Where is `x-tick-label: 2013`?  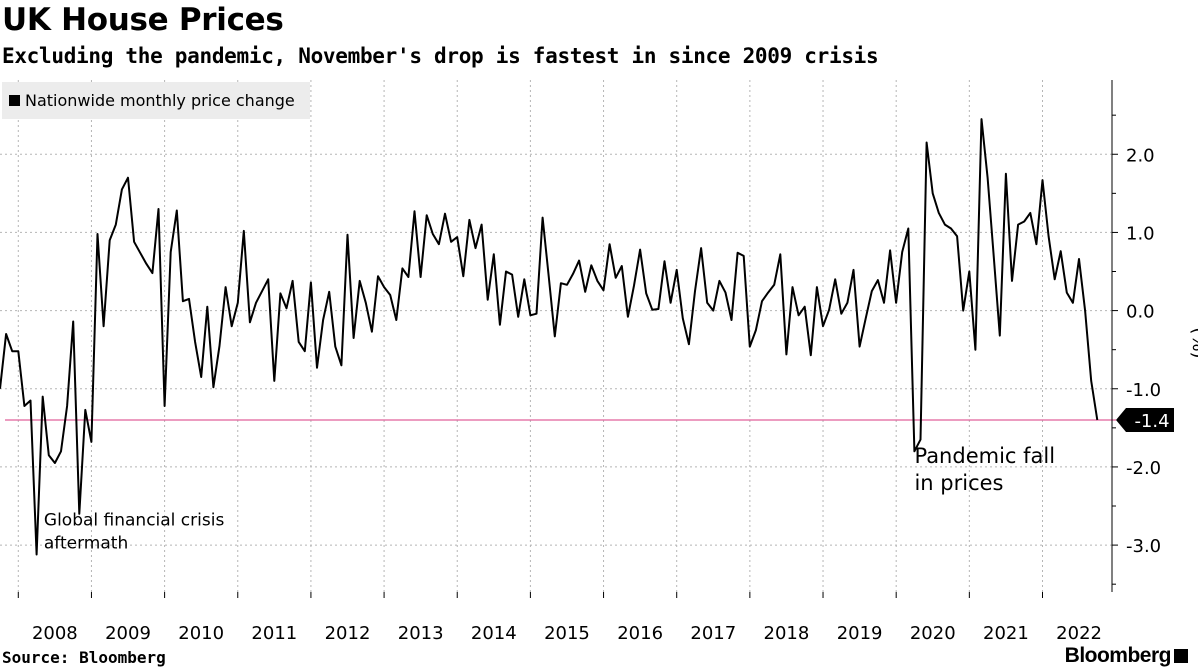
x-tick-label: 2013 is located at coordinates (421, 633).